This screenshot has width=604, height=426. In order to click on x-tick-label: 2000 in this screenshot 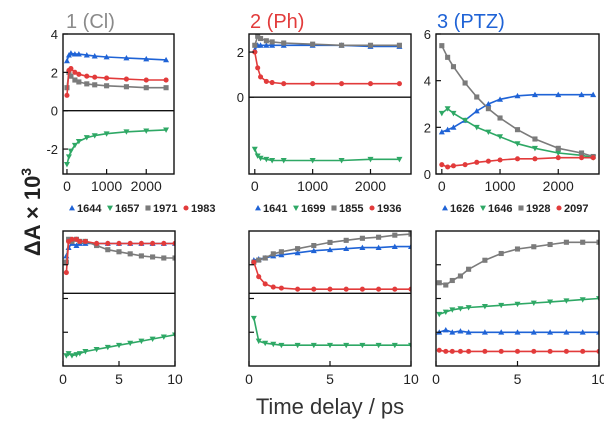, I will do `click(146, 186)`.